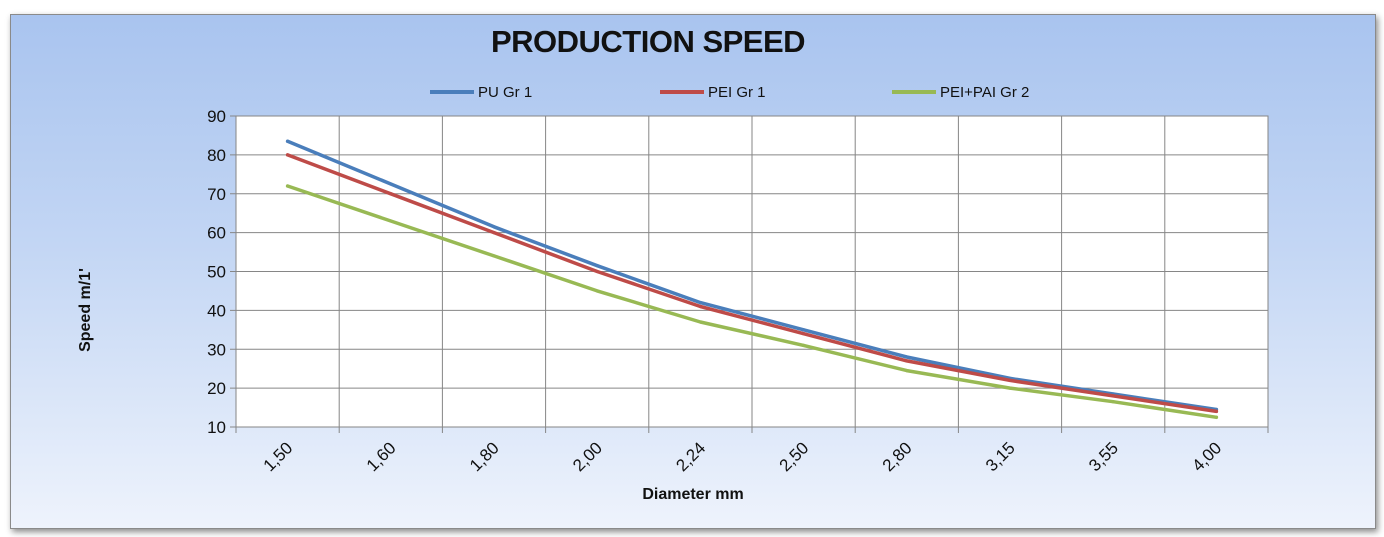 This screenshot has height=537, width=1384. I want to click on y-tick-label: 30, so click(216, 349).